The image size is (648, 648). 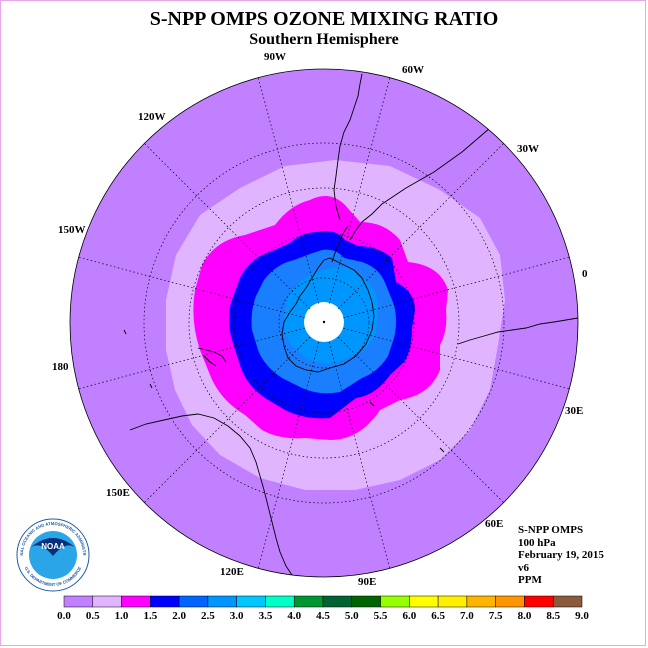 What do you see at coordinates (212, 357) in the screenshot?
I see `coastline-new-zealand` at bounding box center [212, 357].